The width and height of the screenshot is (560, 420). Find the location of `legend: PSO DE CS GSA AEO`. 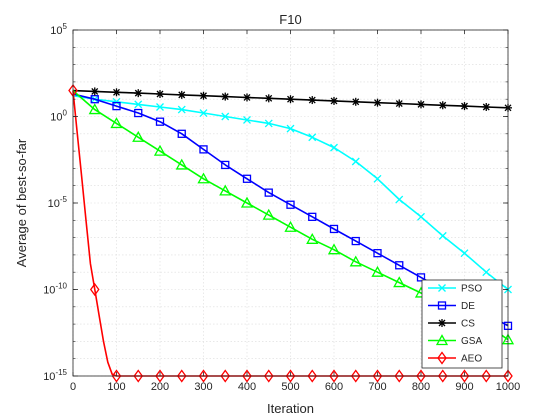

legend: PSO DE CS GSA AEO is located at coordinates (462, 324).